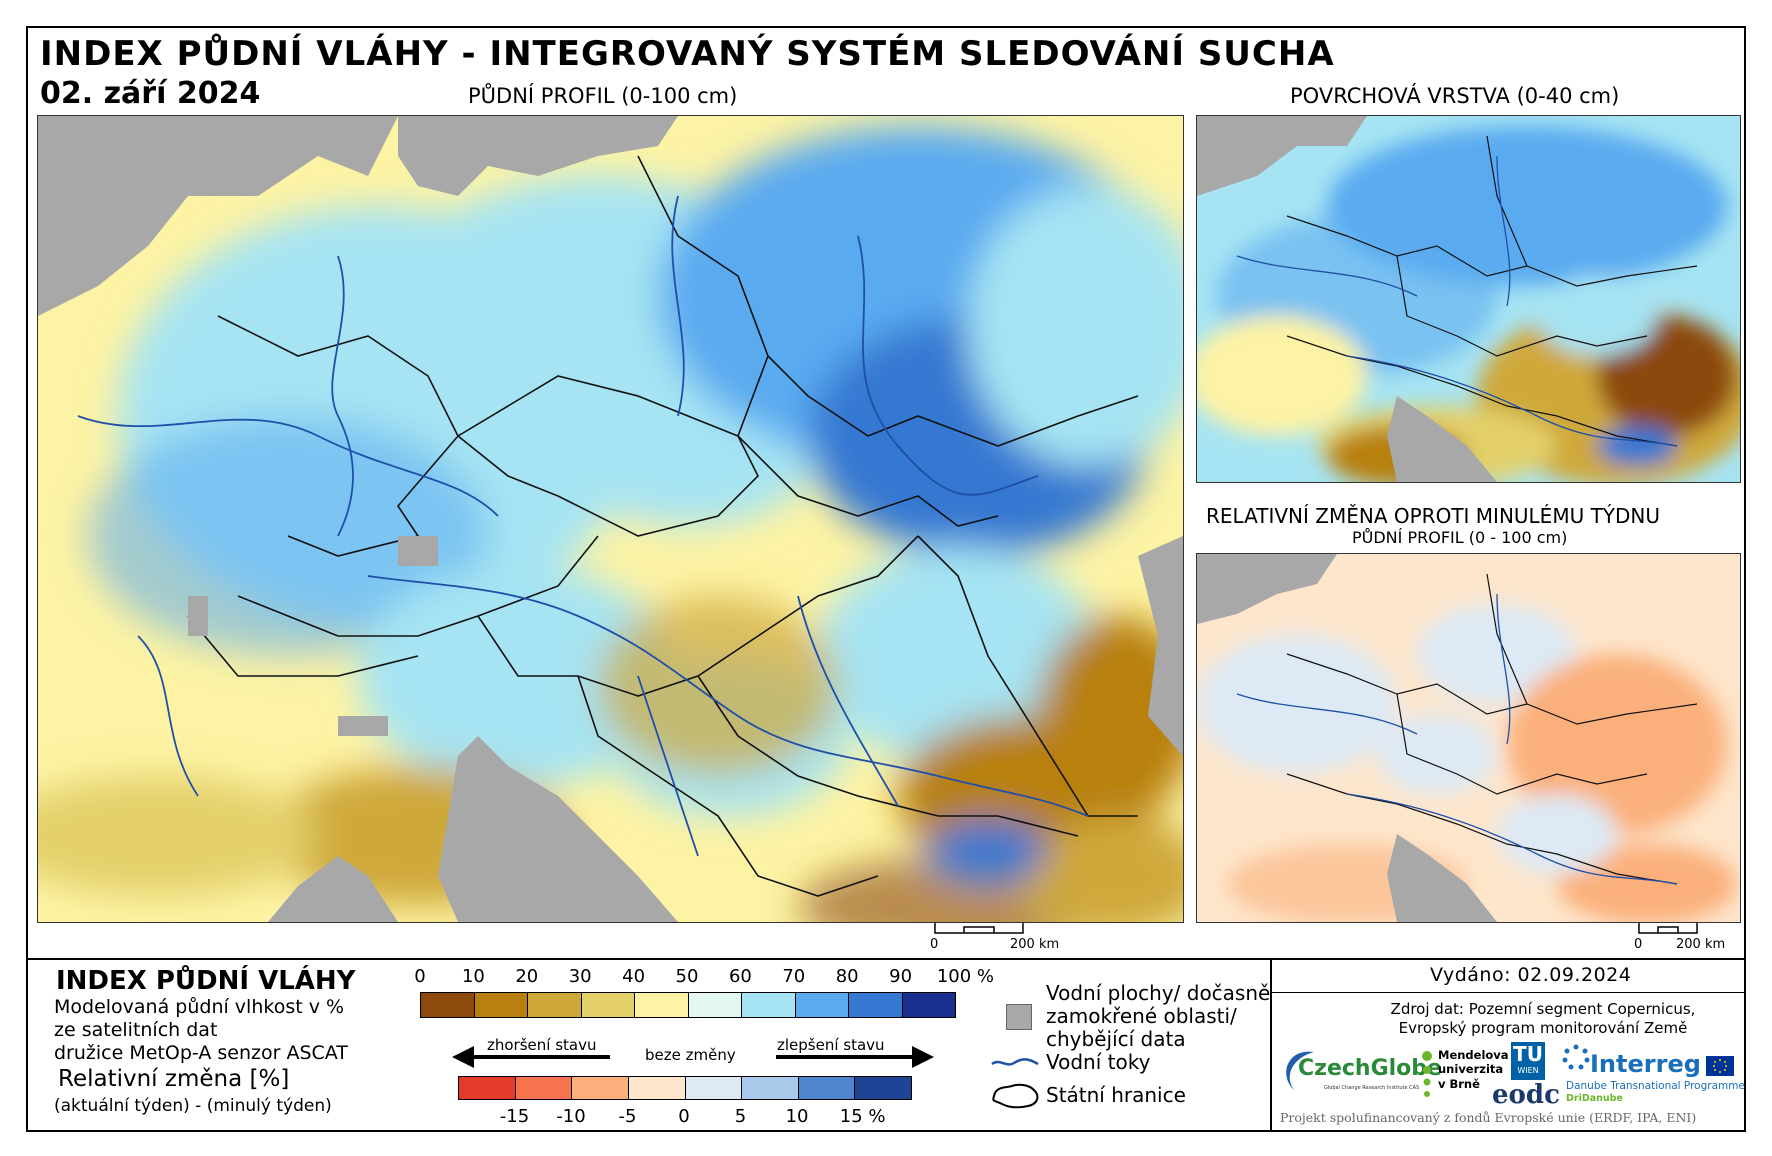 The width and height of the screenshot is (1772, 1156). I want to click on interreg-star-icon, so click(1576, 1057).